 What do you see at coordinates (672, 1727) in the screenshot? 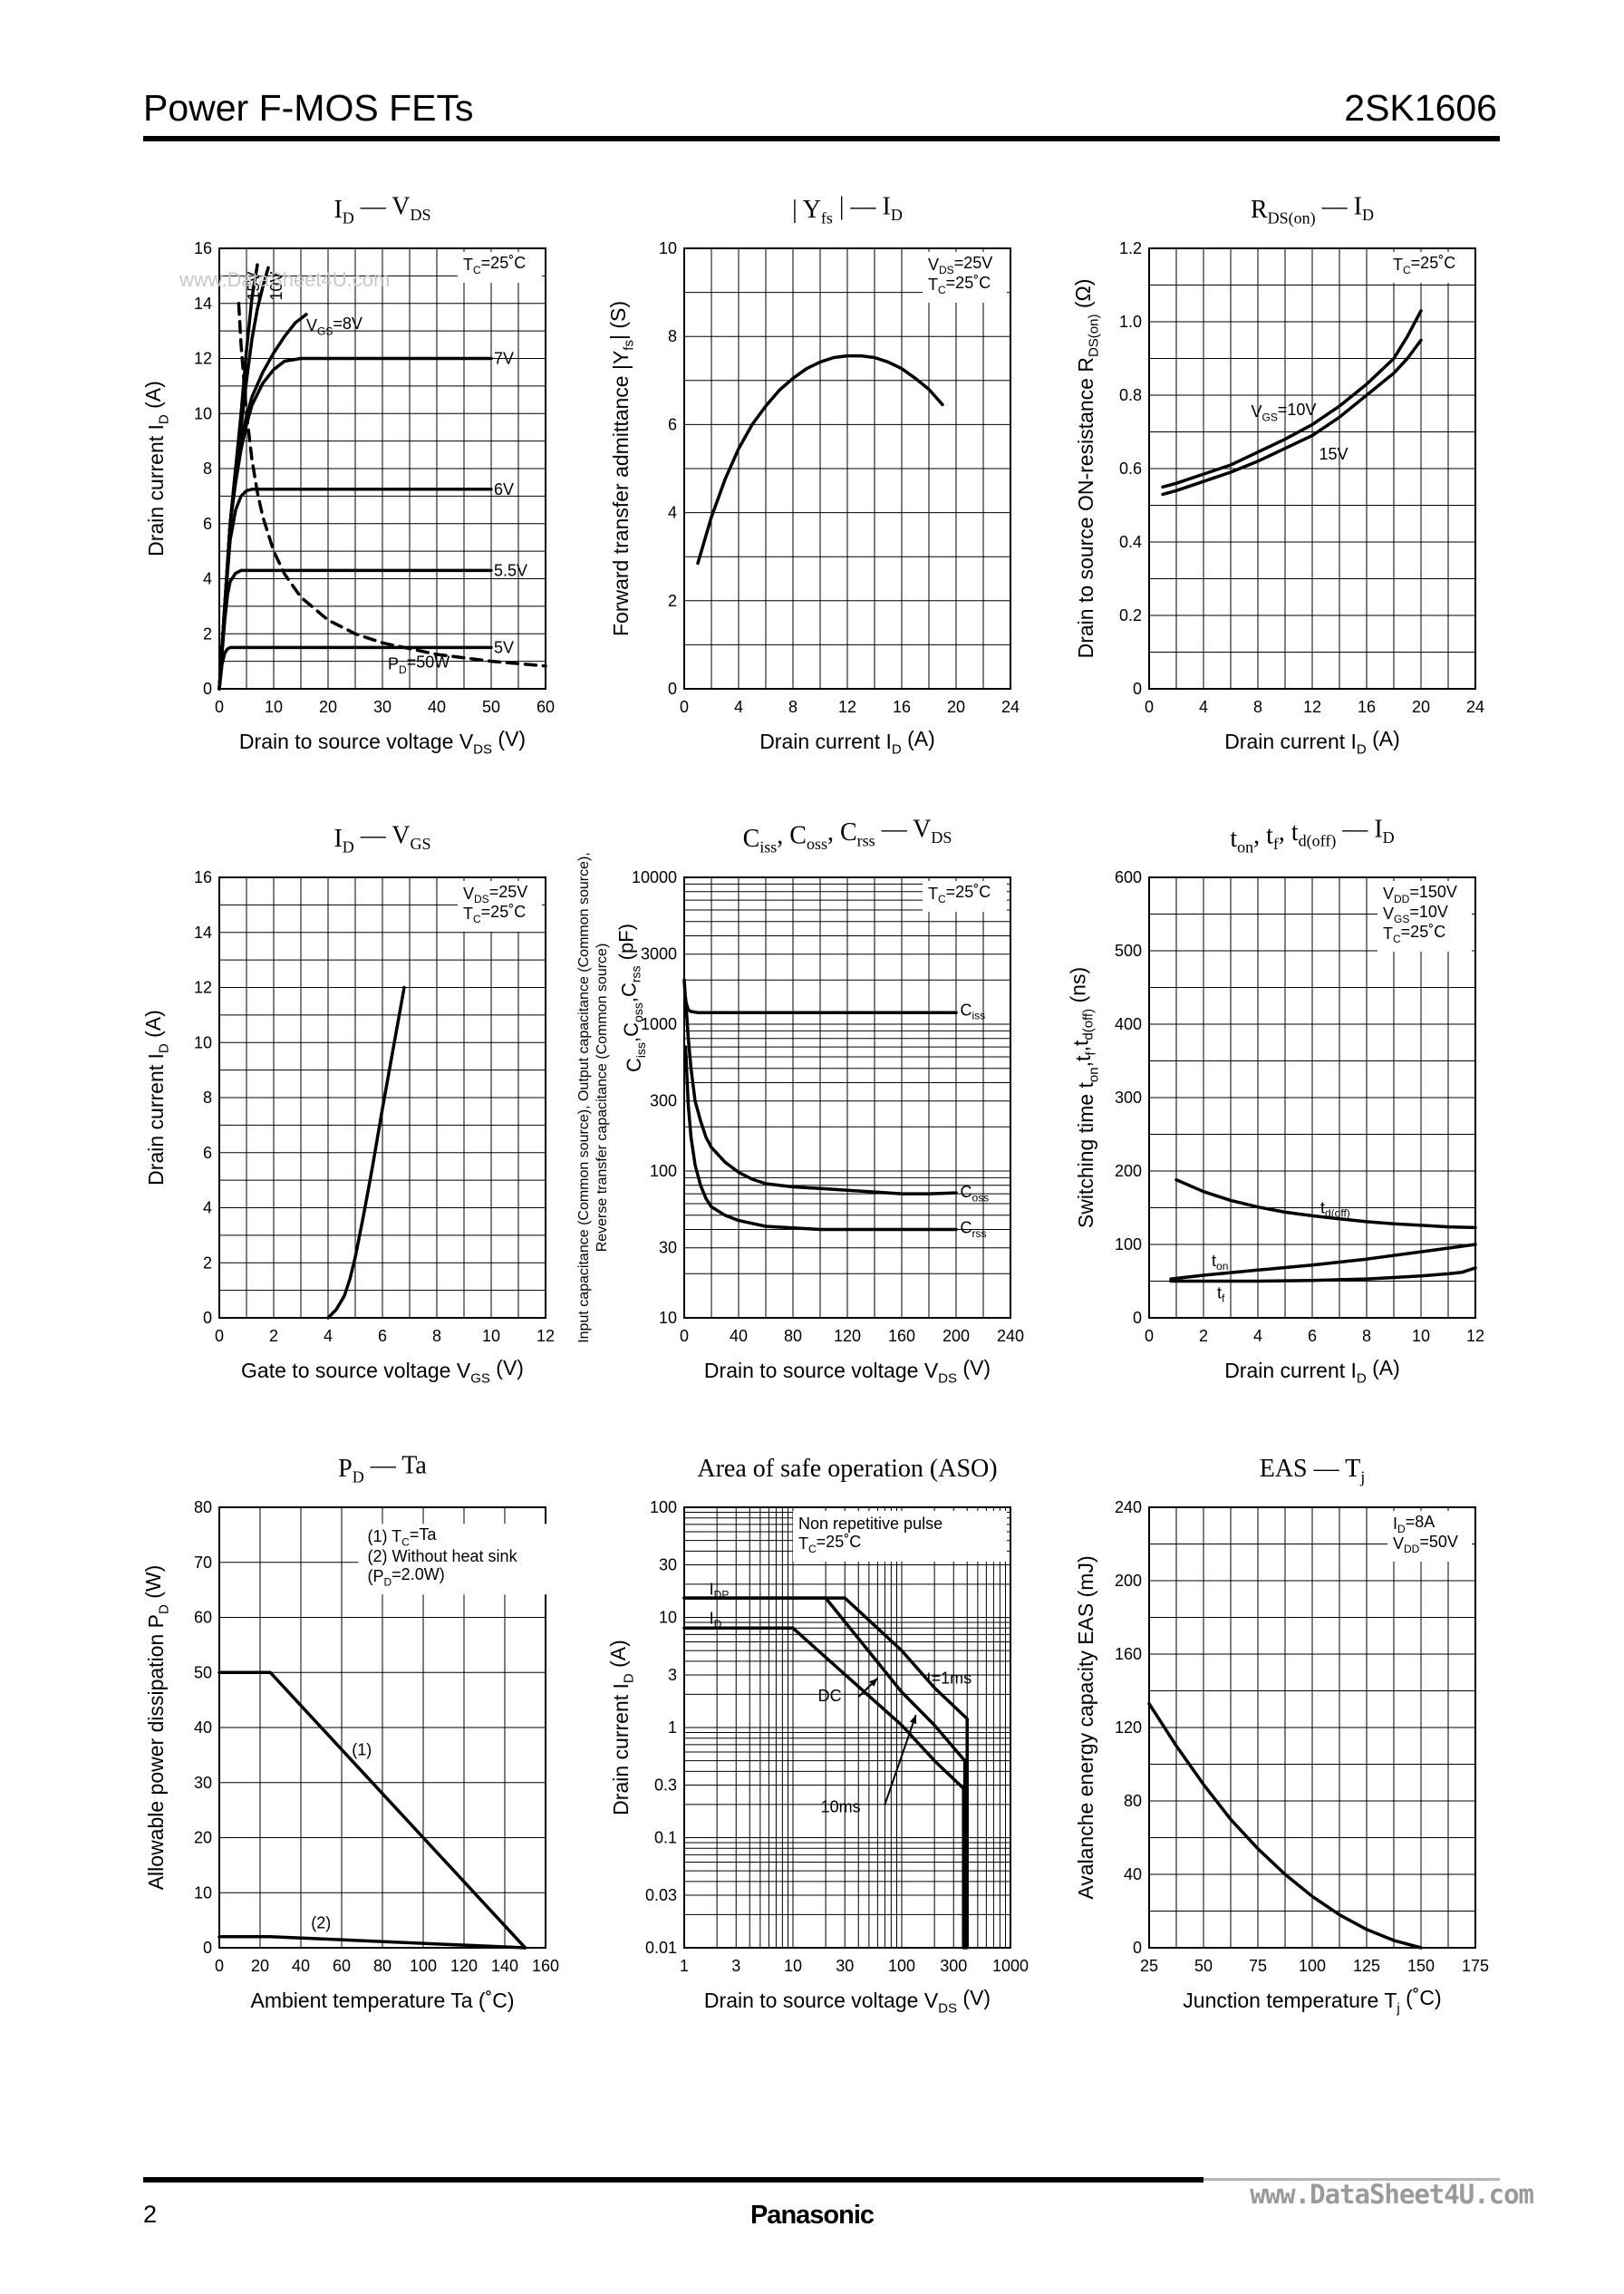
I see `y-tick-label: 1` at bounding box center [672, 1727].